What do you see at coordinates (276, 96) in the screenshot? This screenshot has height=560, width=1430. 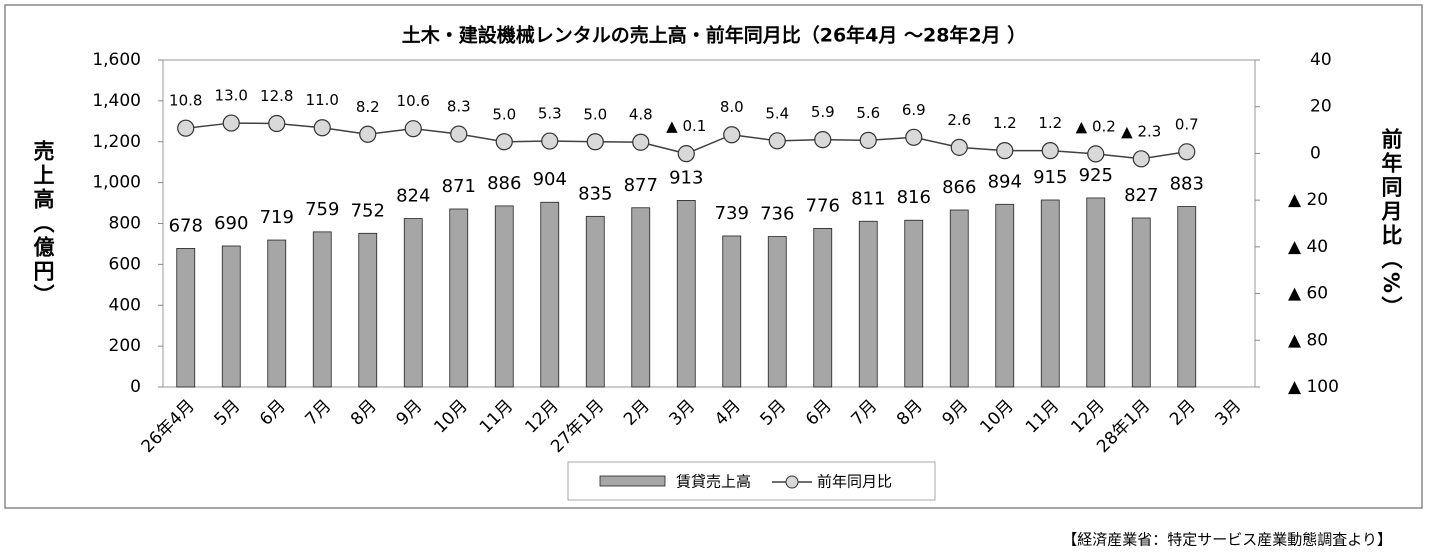 I see `line-value-label: 12.8` at bounding box center [276, 96].